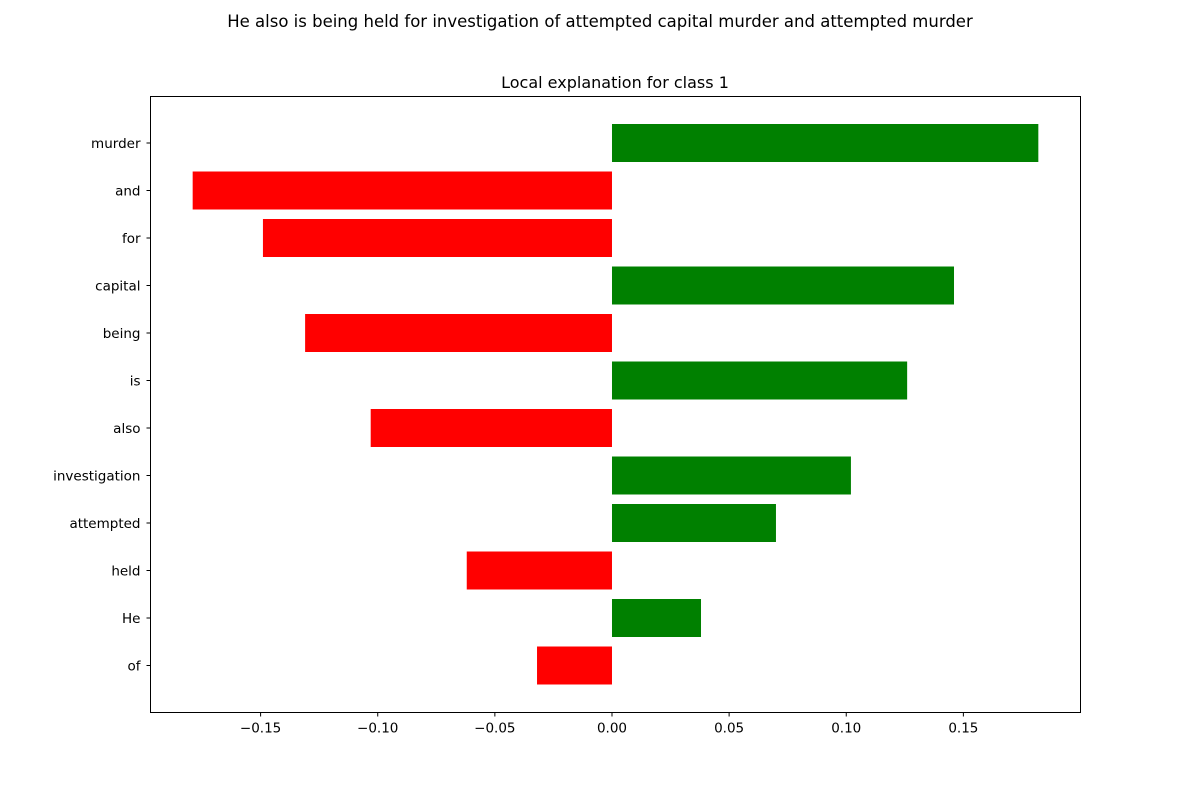 This screenshot has width=1200, height=800. Describe the element at coordinates (612, 729) in the screenshot. I see `x-tick-label: 0.00` at that location.